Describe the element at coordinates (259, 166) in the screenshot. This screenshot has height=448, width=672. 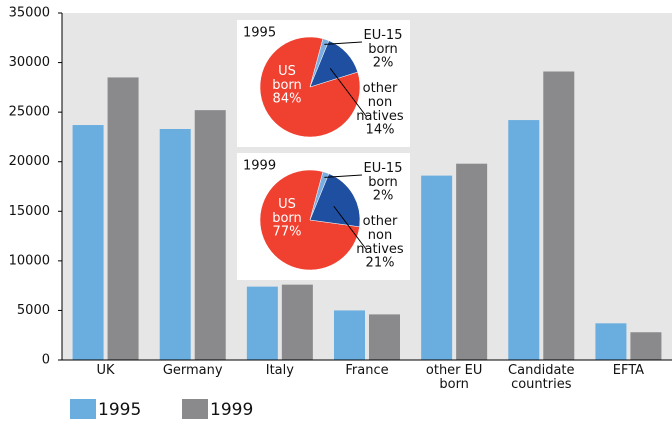
I see `pie-title: 1999` at that location.